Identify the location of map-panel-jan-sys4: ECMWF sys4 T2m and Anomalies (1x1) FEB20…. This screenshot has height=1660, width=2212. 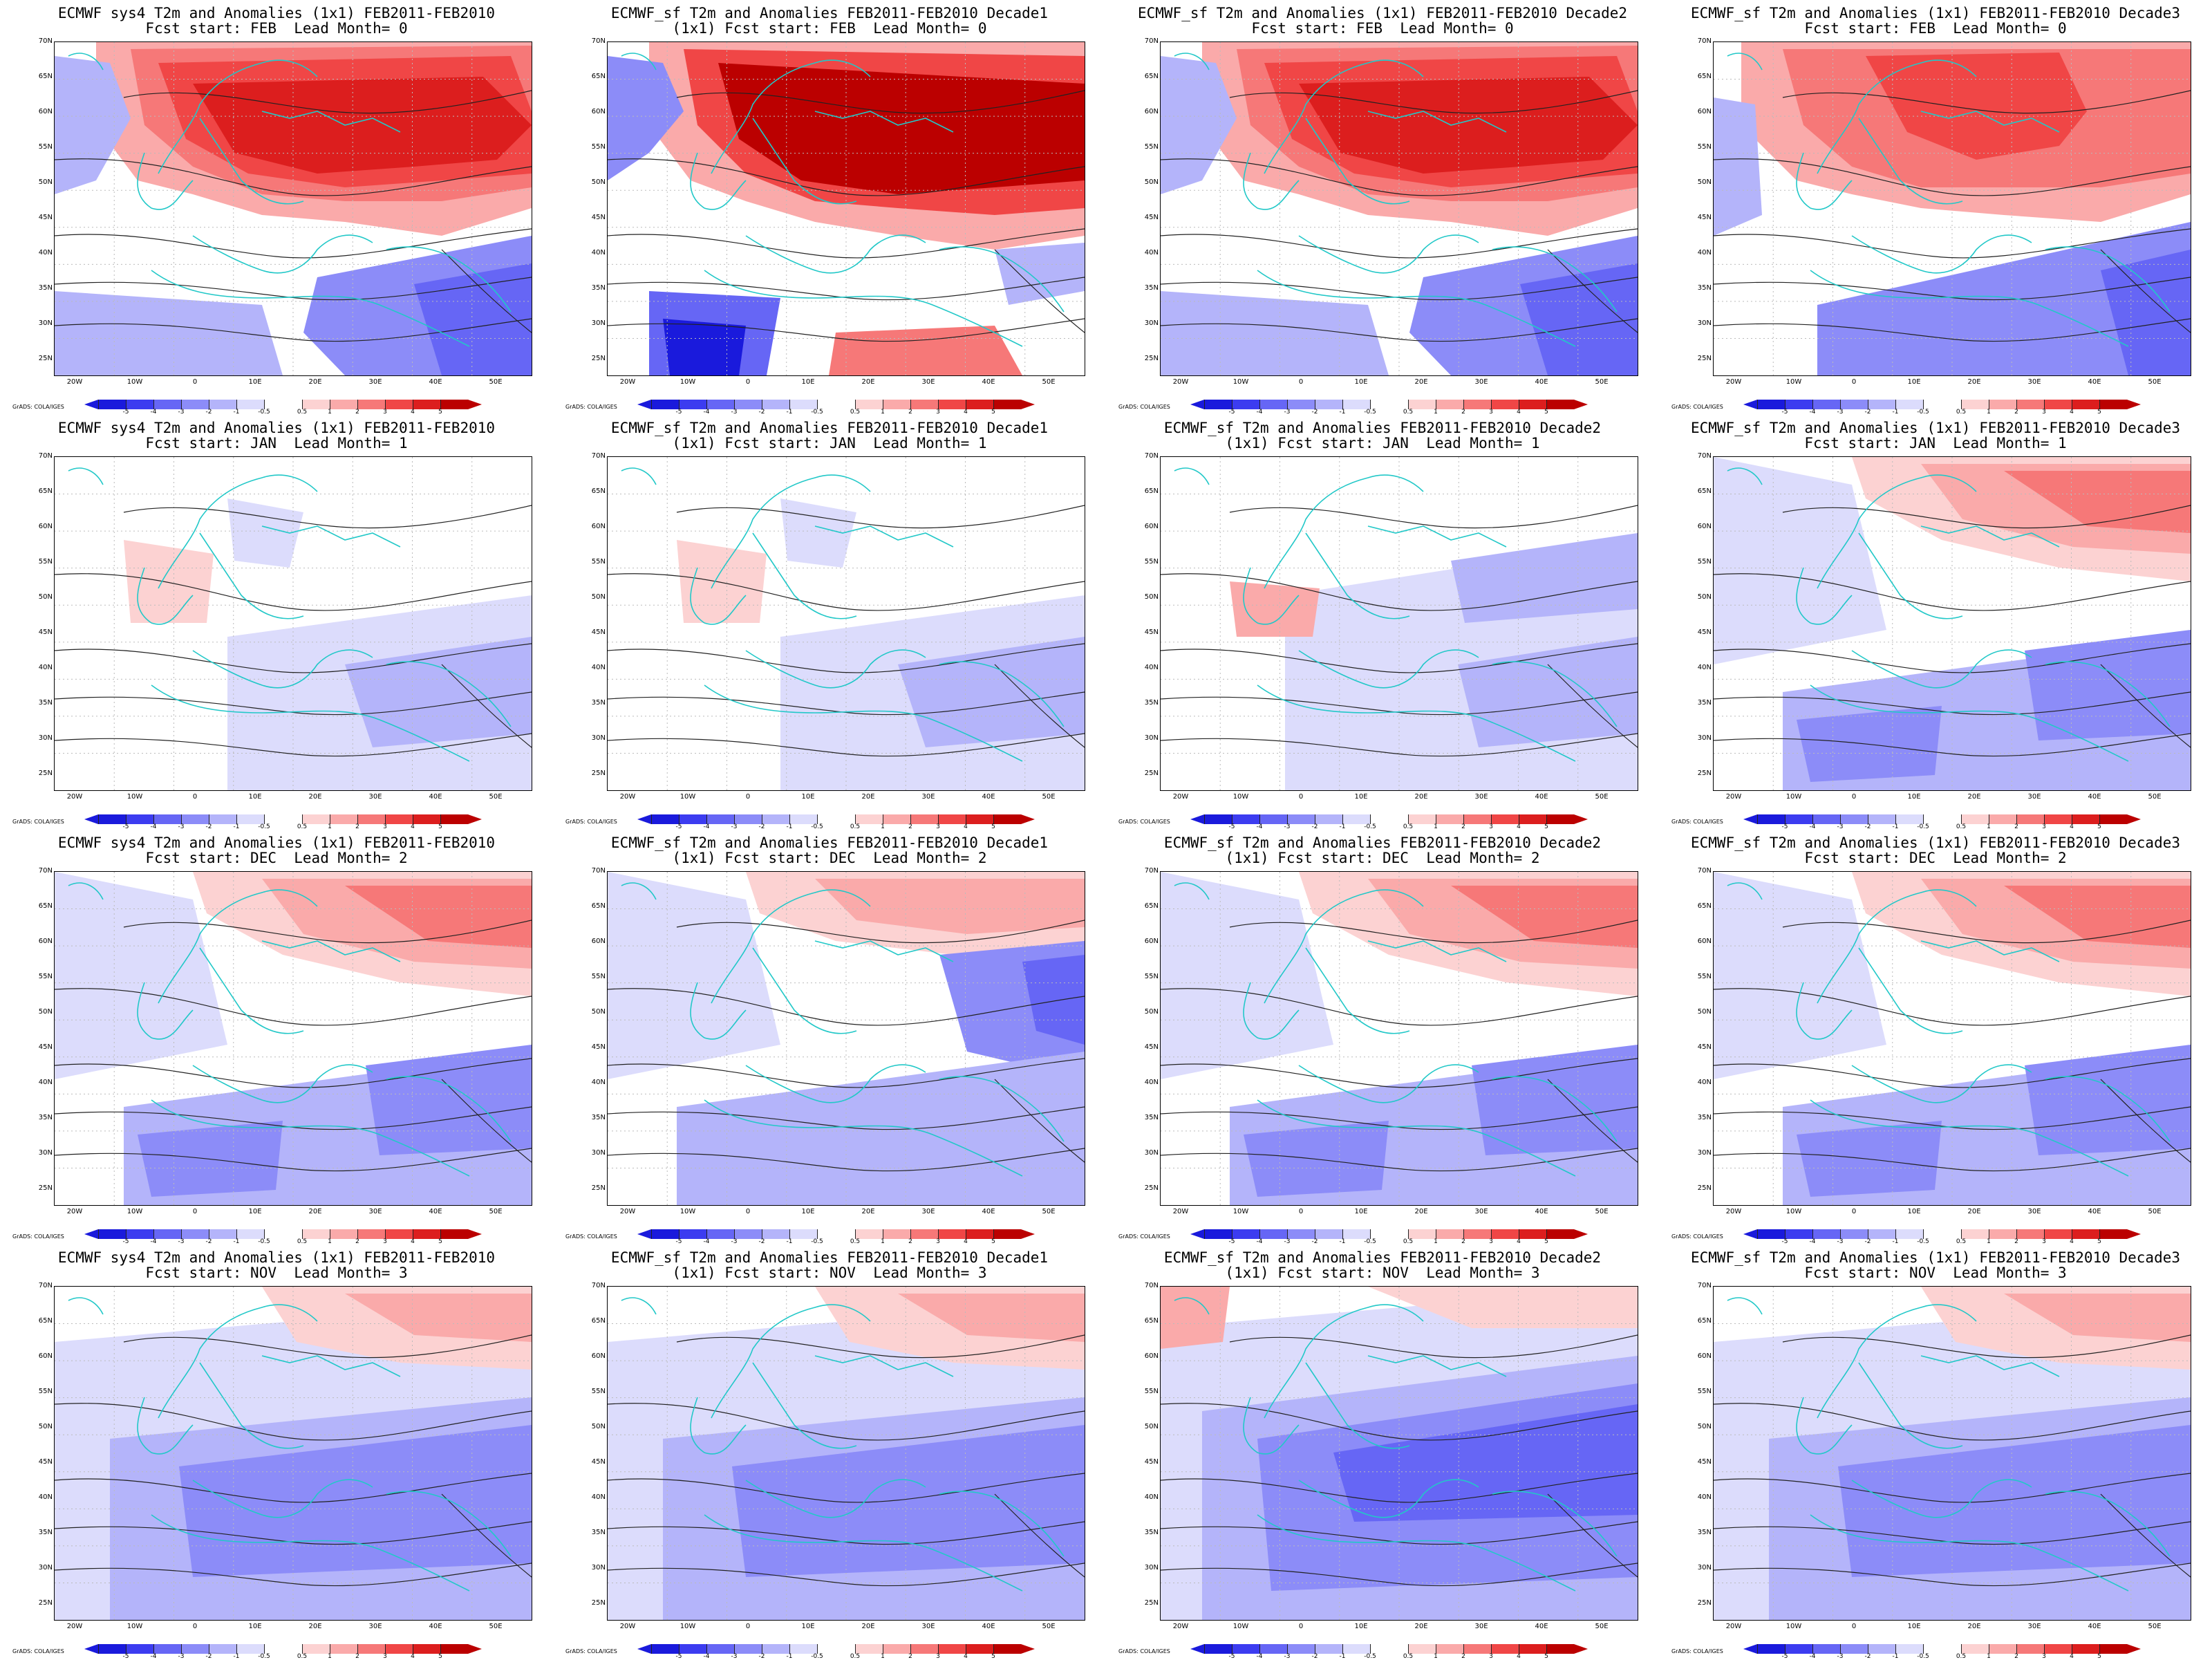
(276, 622).